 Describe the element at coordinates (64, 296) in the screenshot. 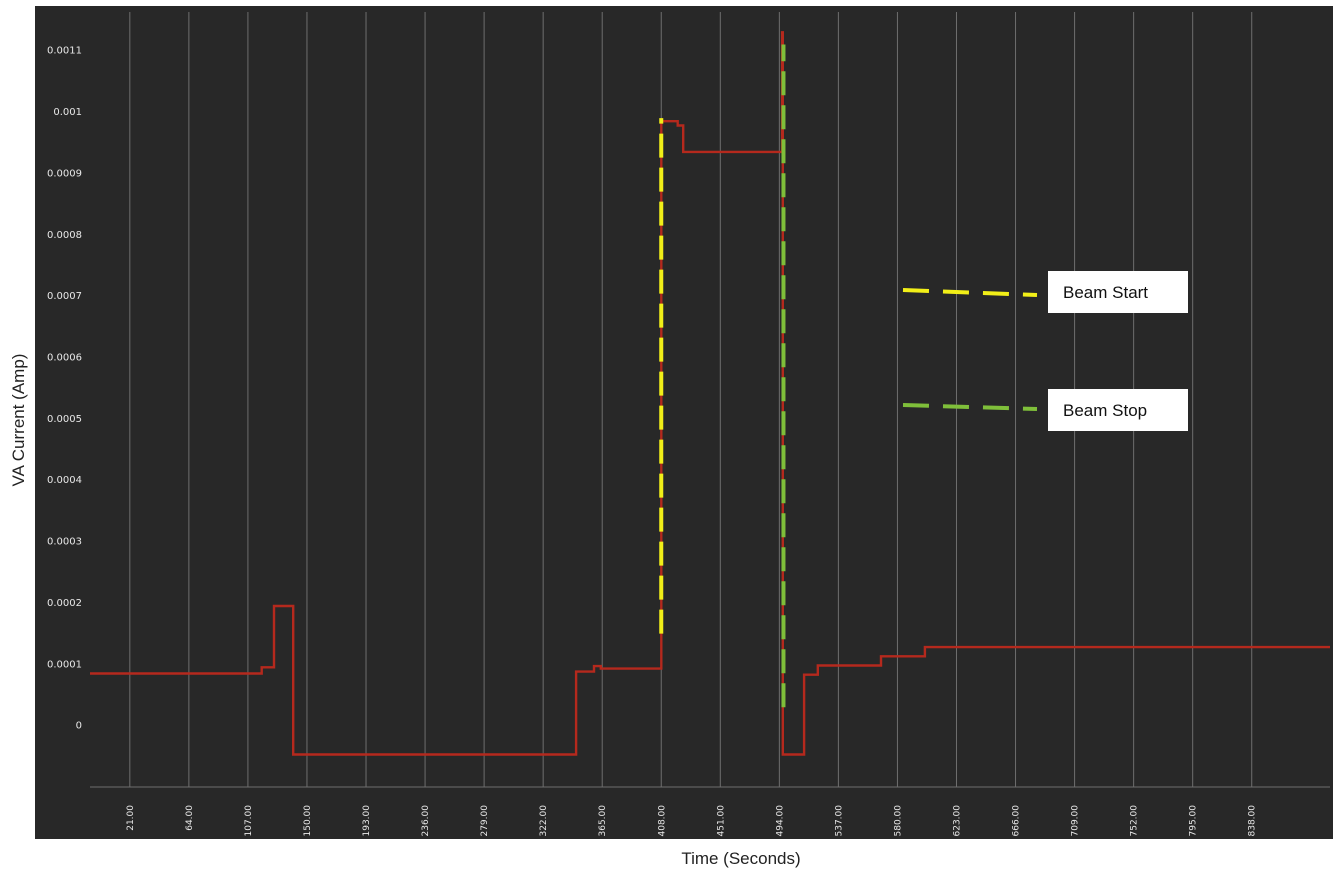

I see `y-tick-label: 0.0007` at that location.